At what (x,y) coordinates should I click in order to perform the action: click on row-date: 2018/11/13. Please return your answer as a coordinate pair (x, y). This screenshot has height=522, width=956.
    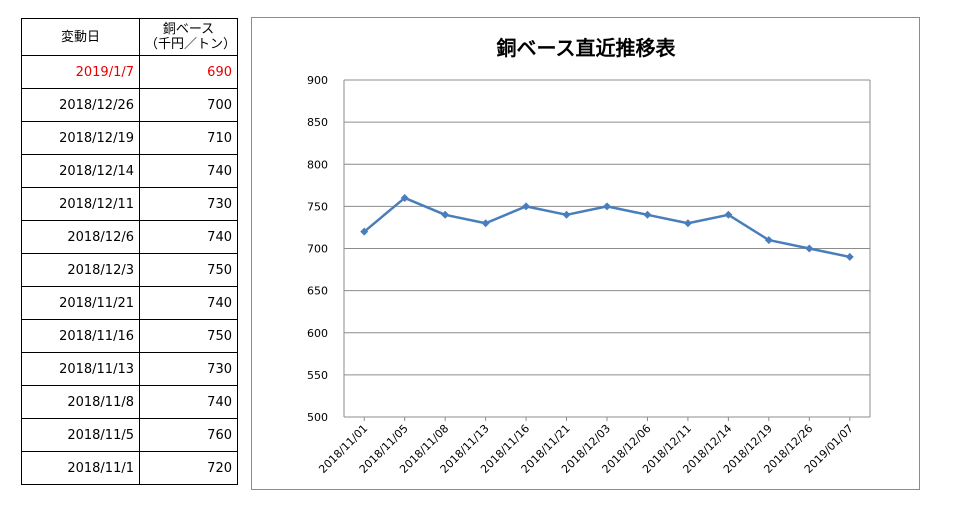
    Looking at the image, I should click on (80, 369).